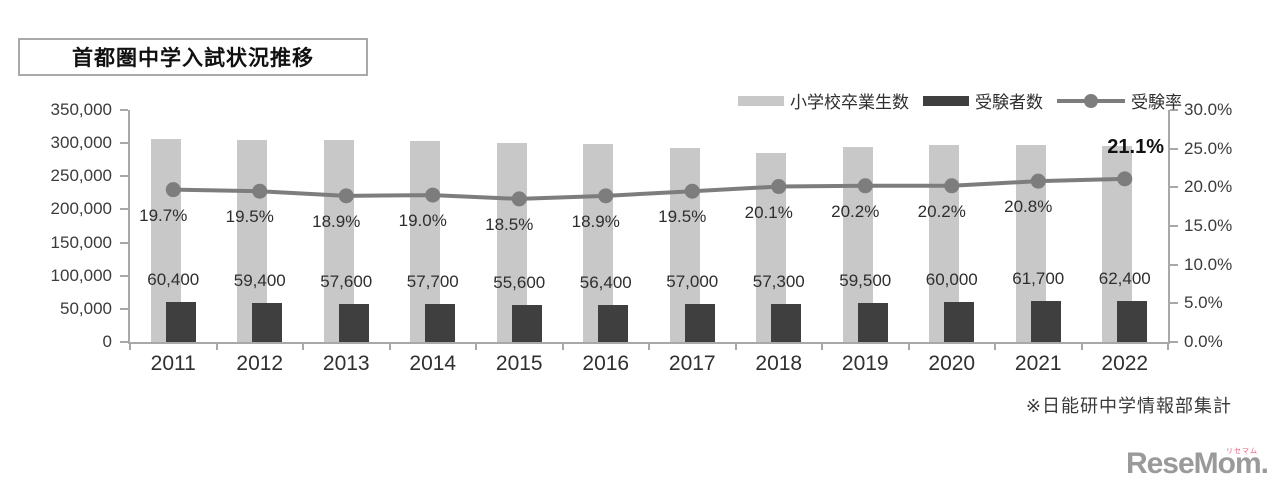  Describe the element at coordinates (81, 176) in the screenshot. I see `y-axis-left-label: 250,000` at that location.